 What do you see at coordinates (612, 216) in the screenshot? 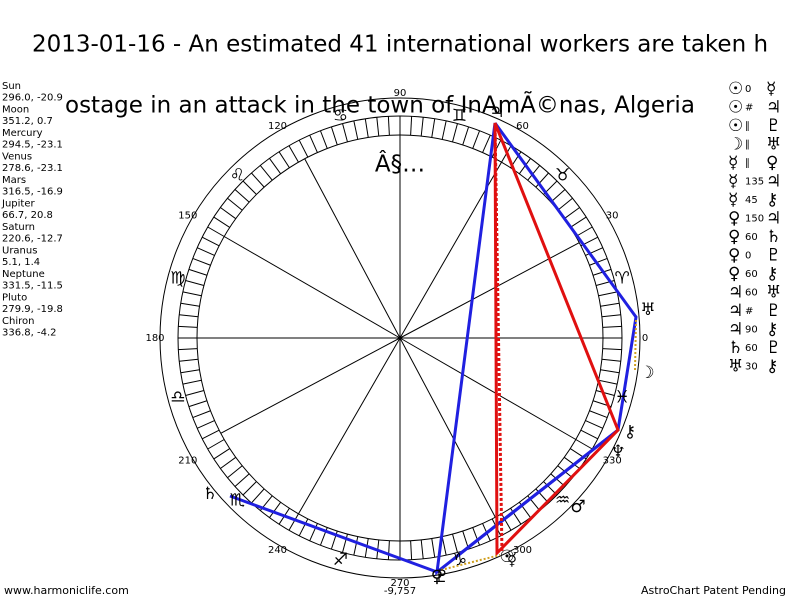
I see `degree-label: 30` at bounding box center [612, 216].